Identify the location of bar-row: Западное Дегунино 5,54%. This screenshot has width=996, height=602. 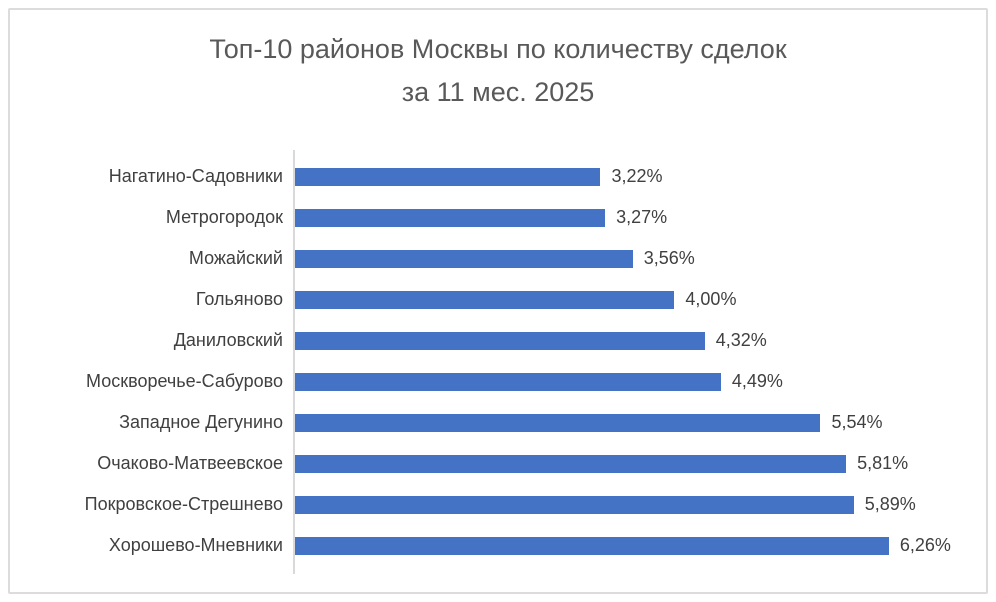
(495, 422).